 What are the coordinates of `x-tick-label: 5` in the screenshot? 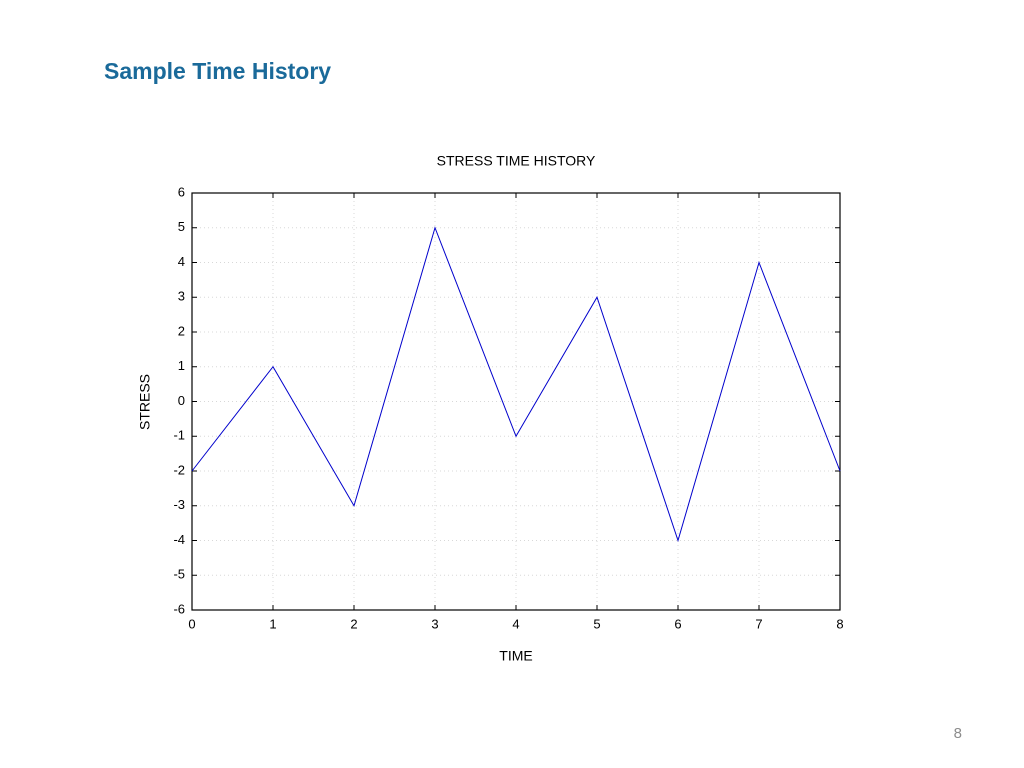 It's located at (596, 623).